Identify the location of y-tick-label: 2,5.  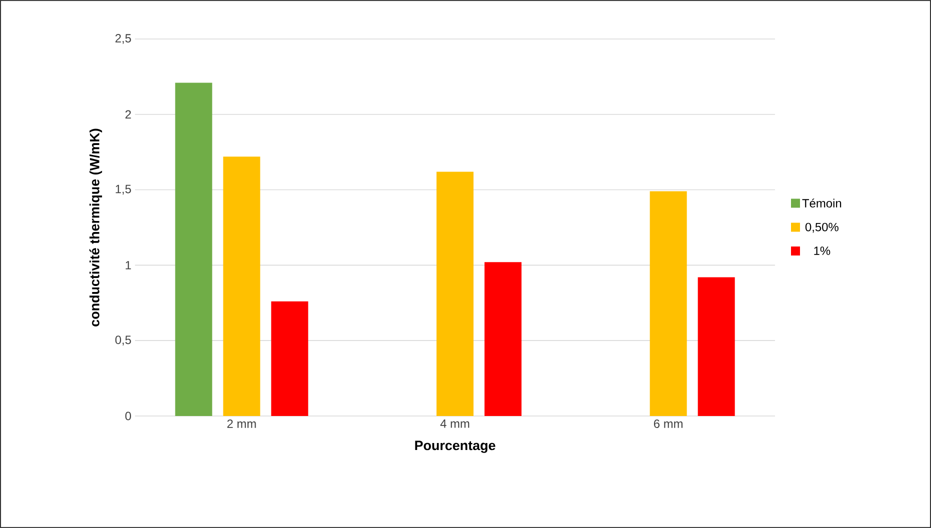
(123, 39).